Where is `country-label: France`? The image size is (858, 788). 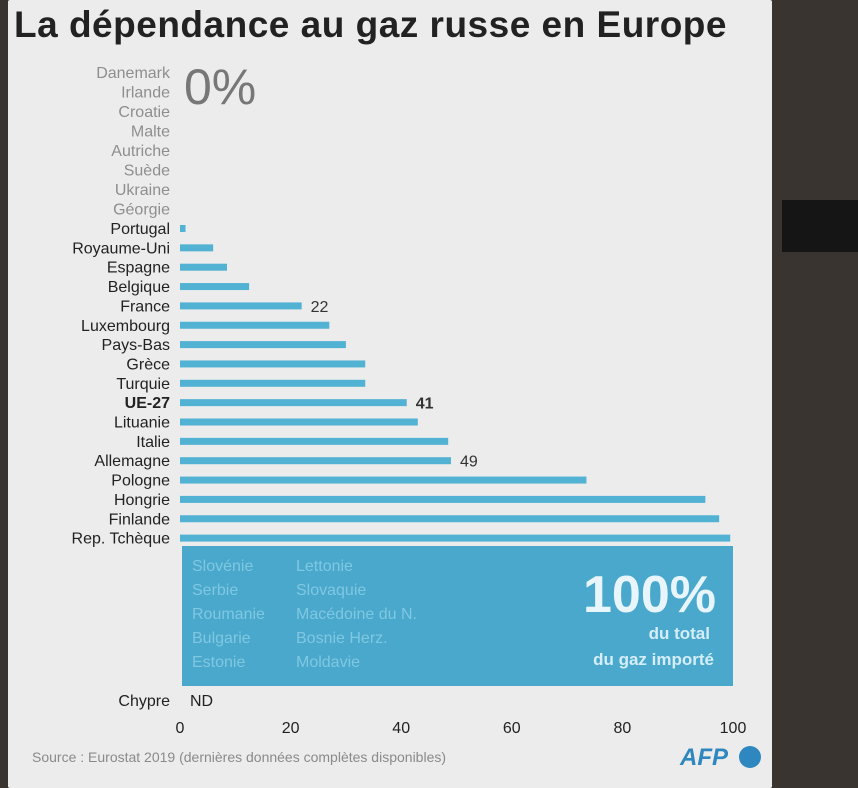
country-label: France is located at coordinates (145, 306).